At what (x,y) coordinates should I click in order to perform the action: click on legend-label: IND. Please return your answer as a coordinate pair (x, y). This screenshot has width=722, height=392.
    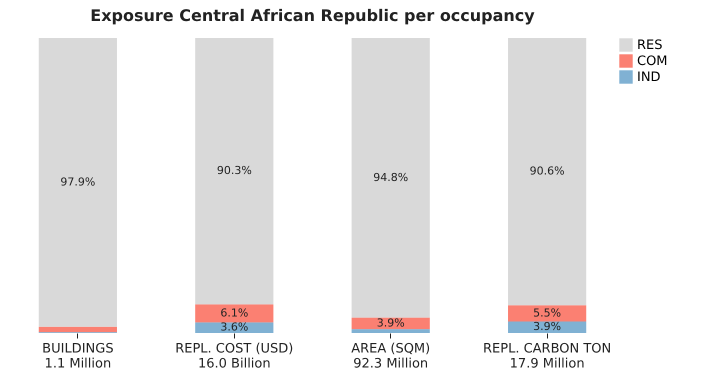
    Looking at the image, I should click on (649, 77).